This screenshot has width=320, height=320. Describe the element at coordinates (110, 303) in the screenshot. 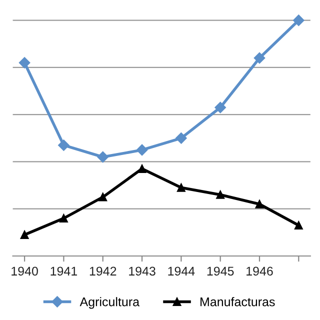

I see `legend-label: Agricultura` at that location.